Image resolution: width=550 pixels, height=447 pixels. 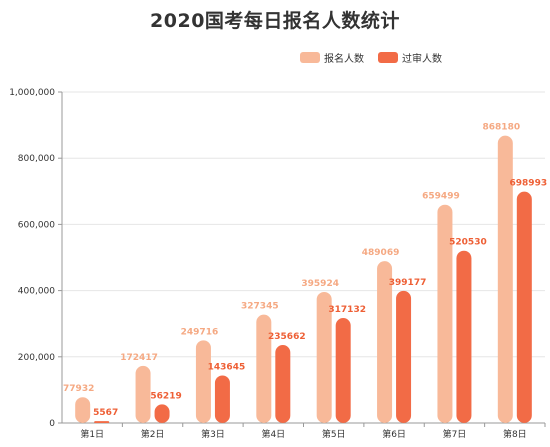 What do you see at coordinates (36, 225) in the screenshot?
I see `y-tick-label: 600,000` at bounding box center [36, 225].